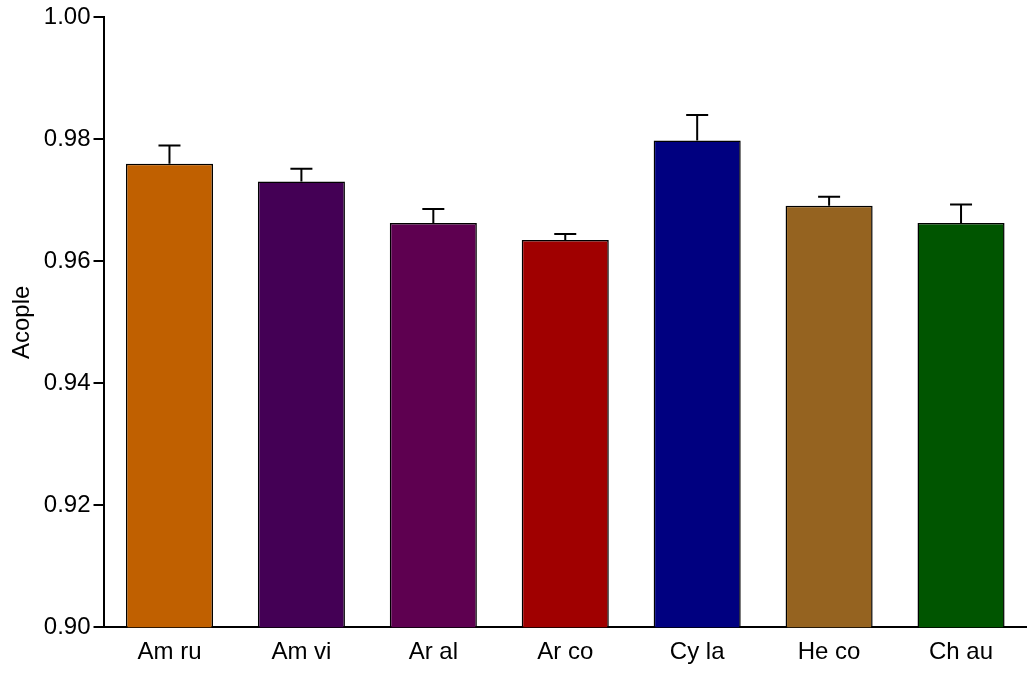  I want to click on x-tick-label: He co, so click(829, 651).